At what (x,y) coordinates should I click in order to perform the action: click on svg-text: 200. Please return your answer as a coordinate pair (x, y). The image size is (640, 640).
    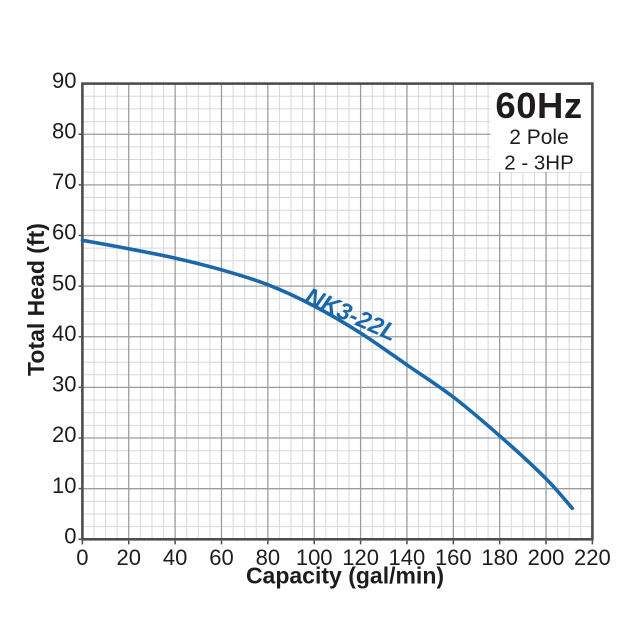
    Looking at the image, I should click on (546, 557).